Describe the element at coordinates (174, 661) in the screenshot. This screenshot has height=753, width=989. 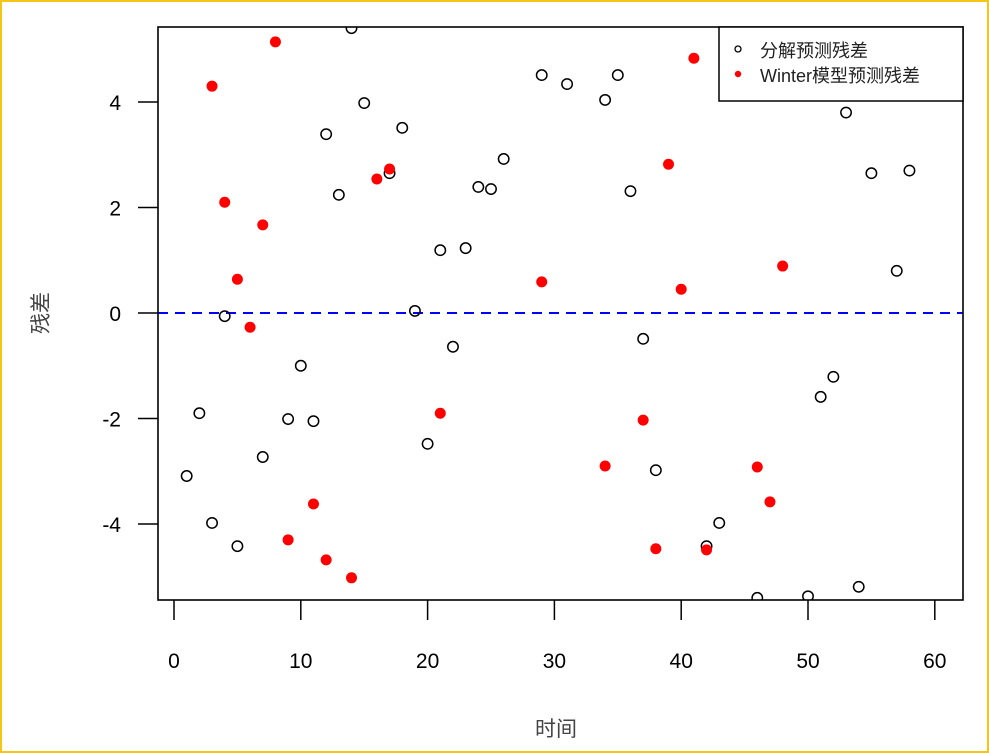
I see `x-tick-label: 0` at that location.